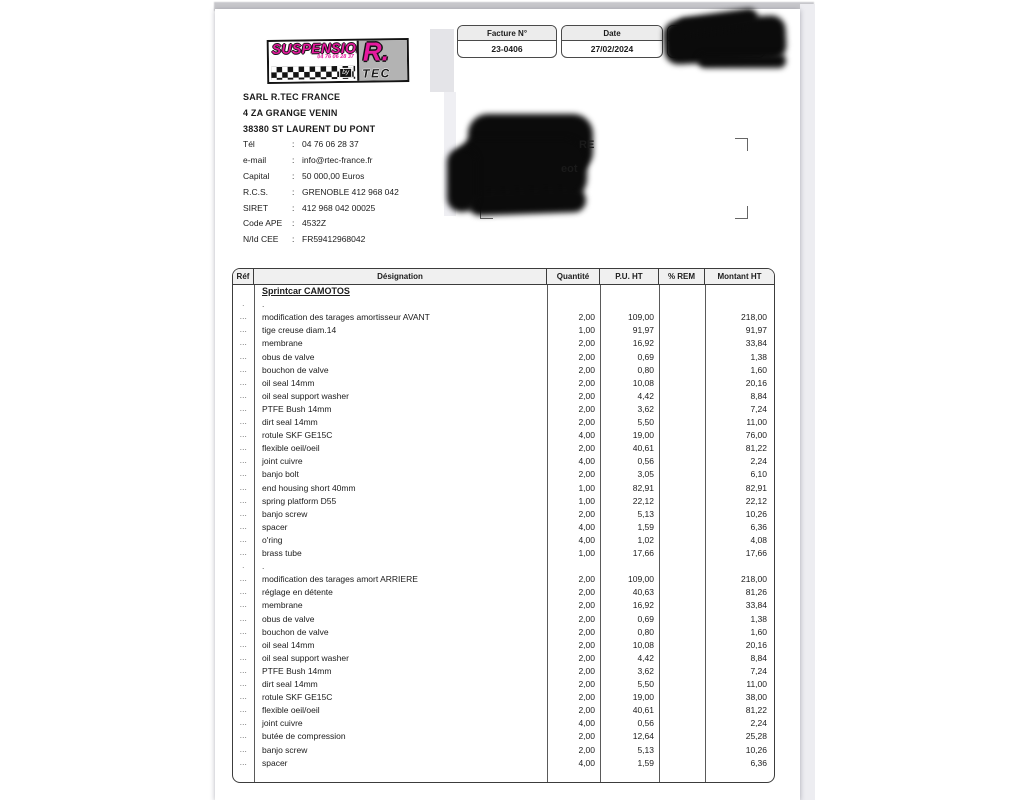 Image resolution: width=1024 pixels, height=800 pixels. What do you see at coordinates (503, 343) in the screenshot?
I see `table-row: ... membrane 2,00 16,92 33,84` at bounding box center [503, 343].